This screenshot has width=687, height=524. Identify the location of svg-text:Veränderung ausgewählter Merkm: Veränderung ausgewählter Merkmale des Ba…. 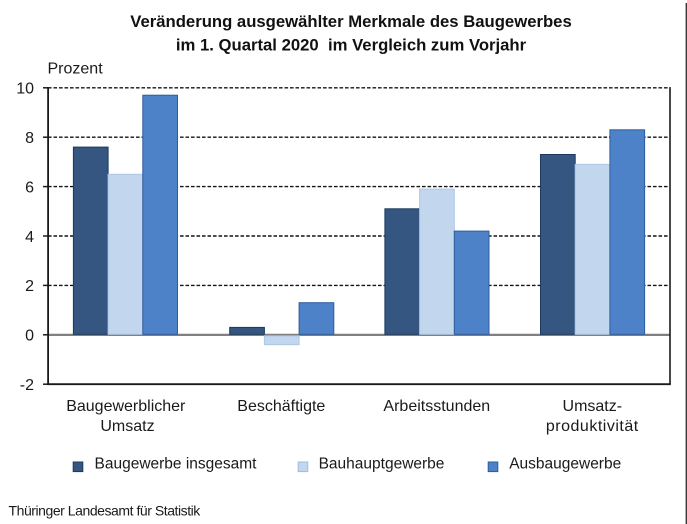
(350, 21).